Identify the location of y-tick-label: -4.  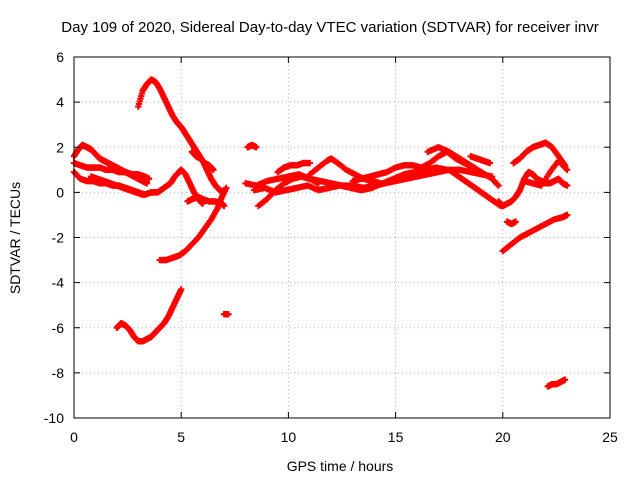
(58, 283).